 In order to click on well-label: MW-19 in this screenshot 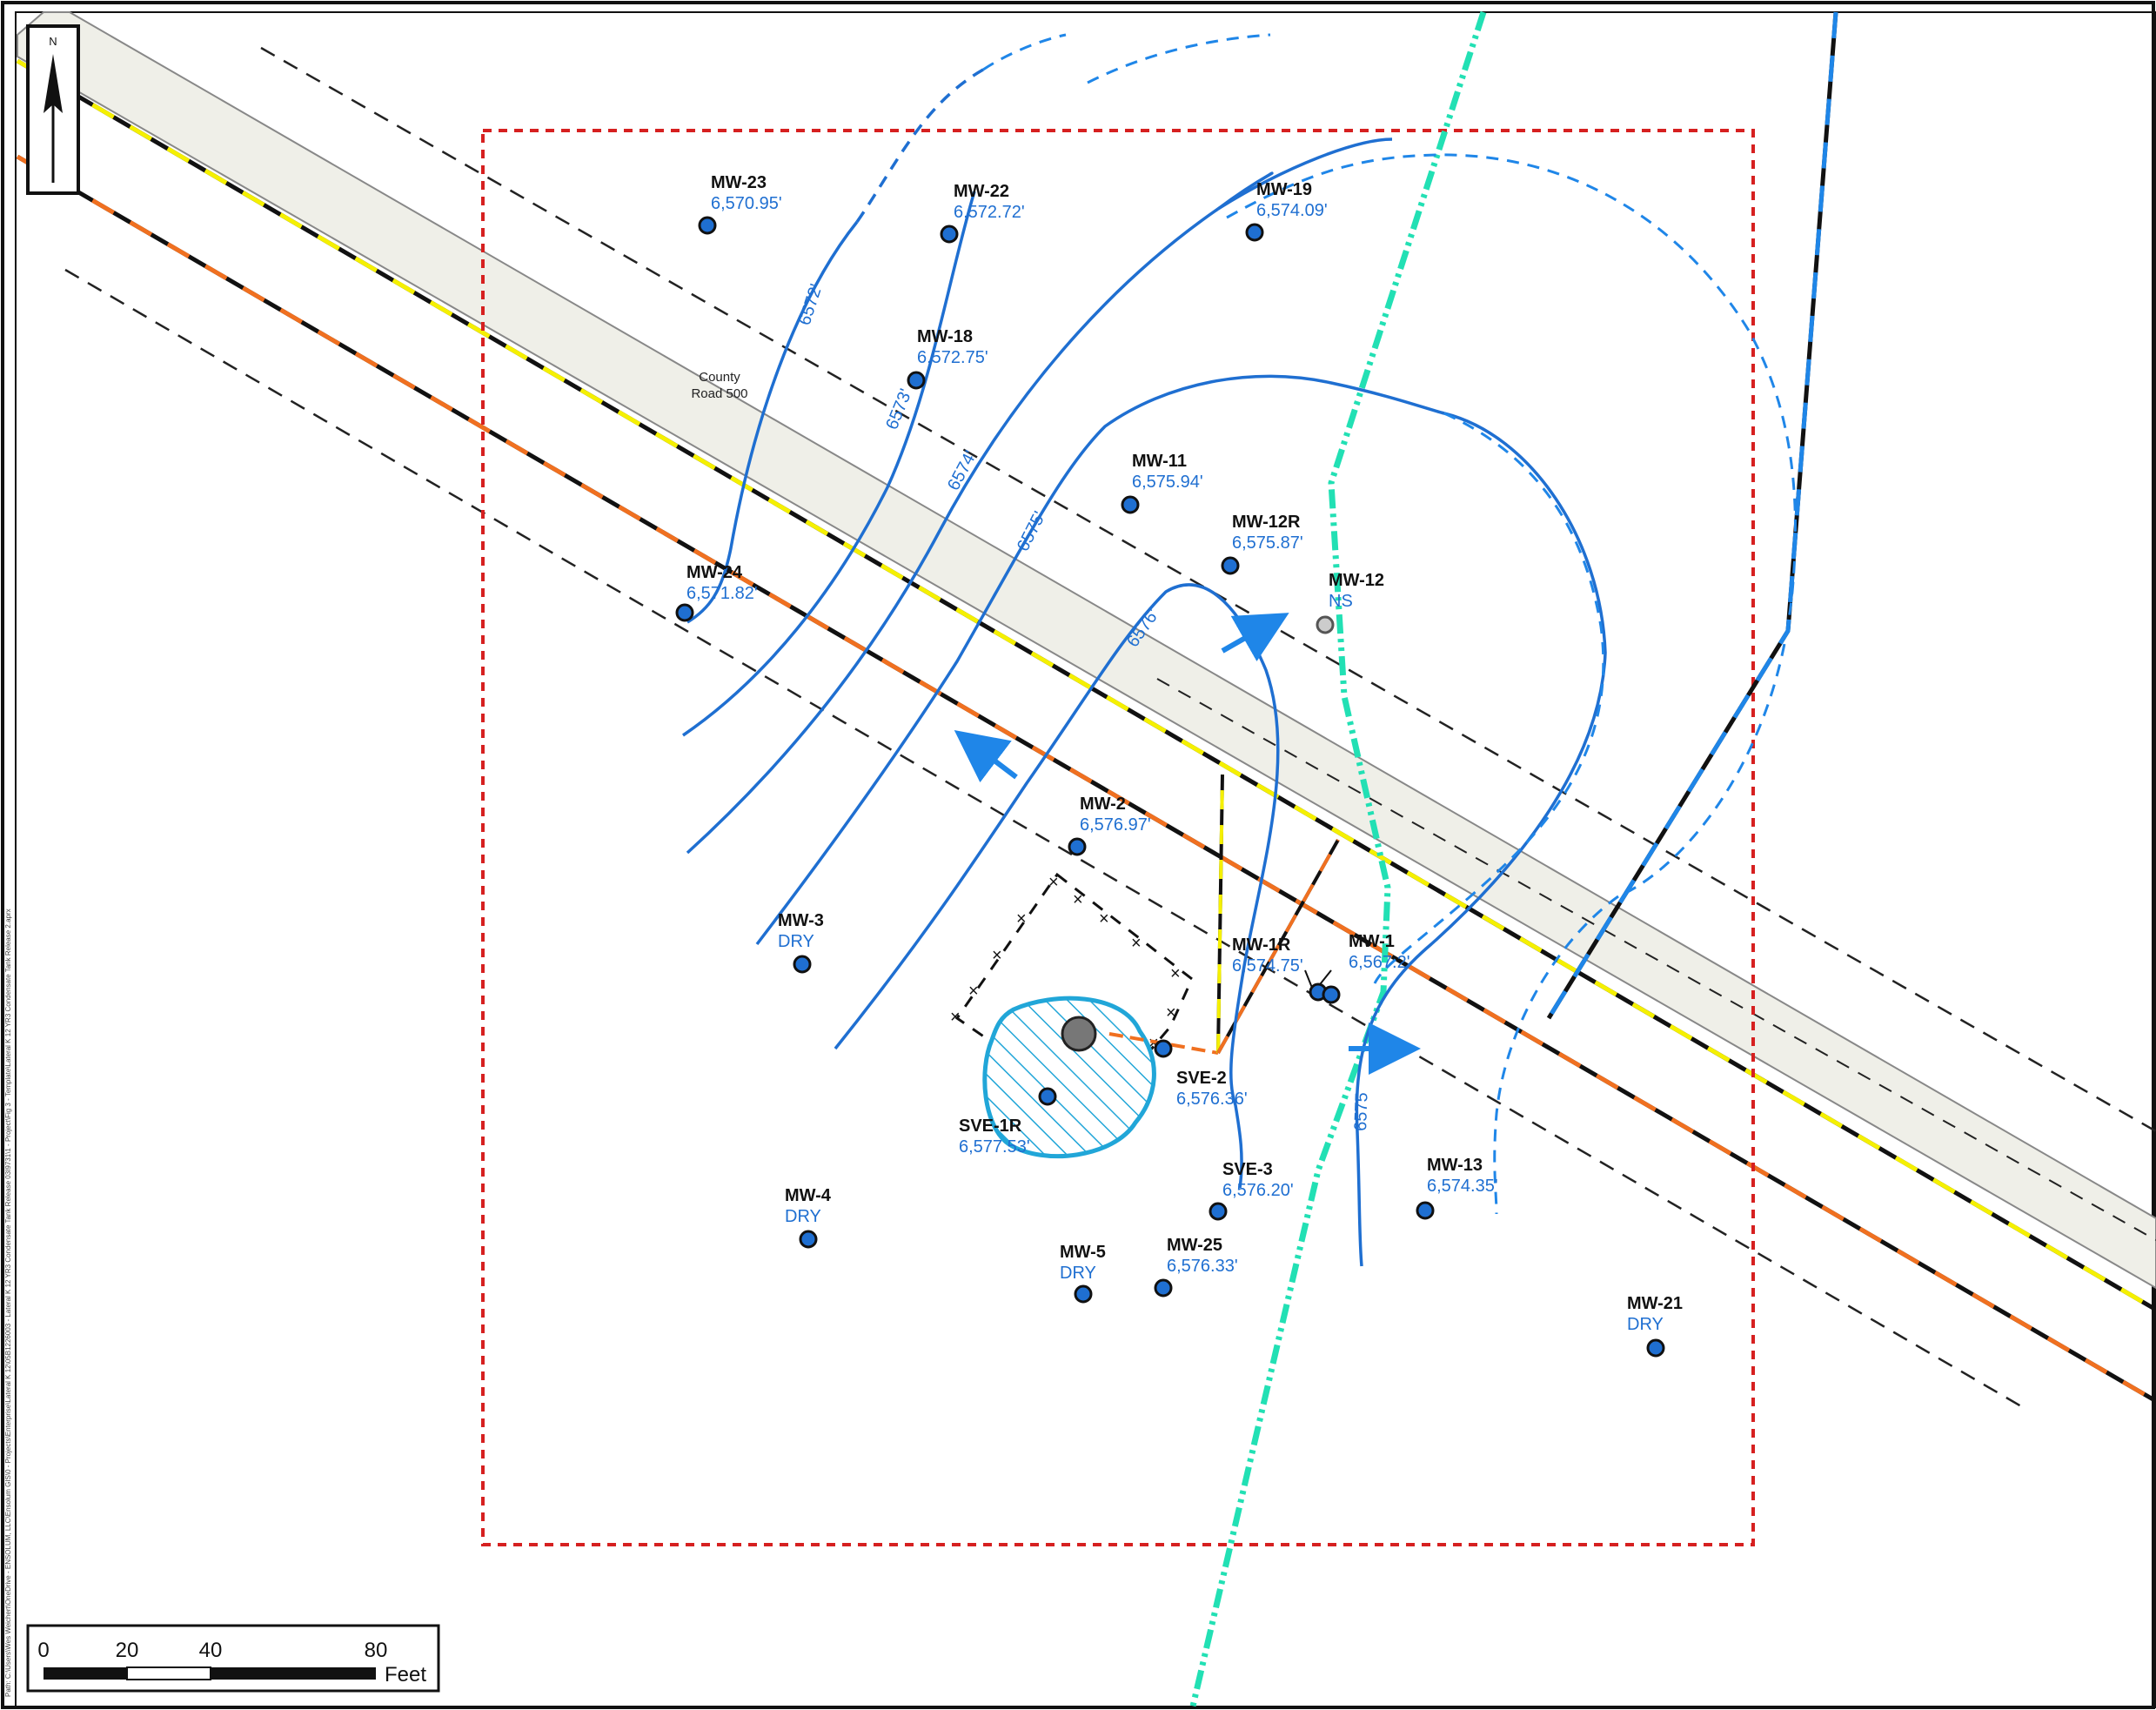, I will do `click(1284, 189)`.